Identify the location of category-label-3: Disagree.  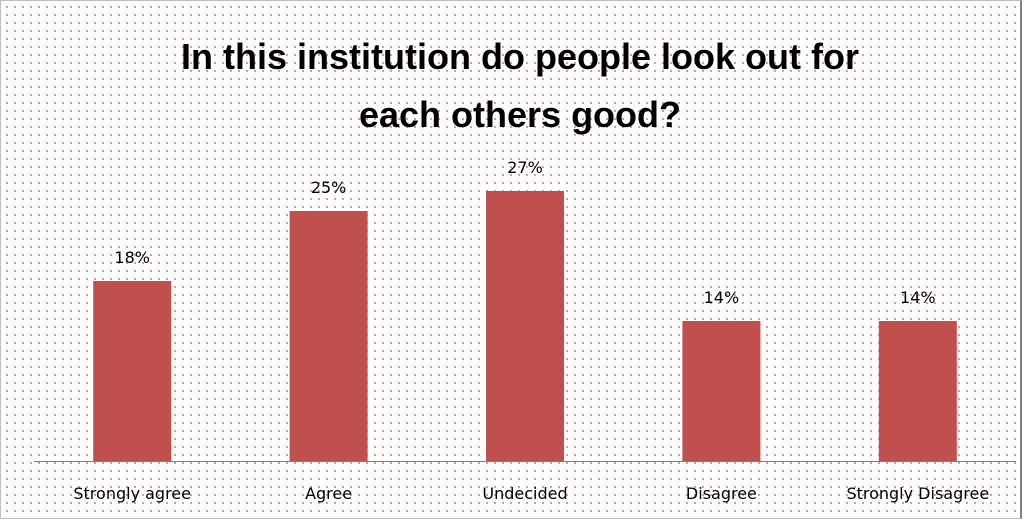
(721, 493).